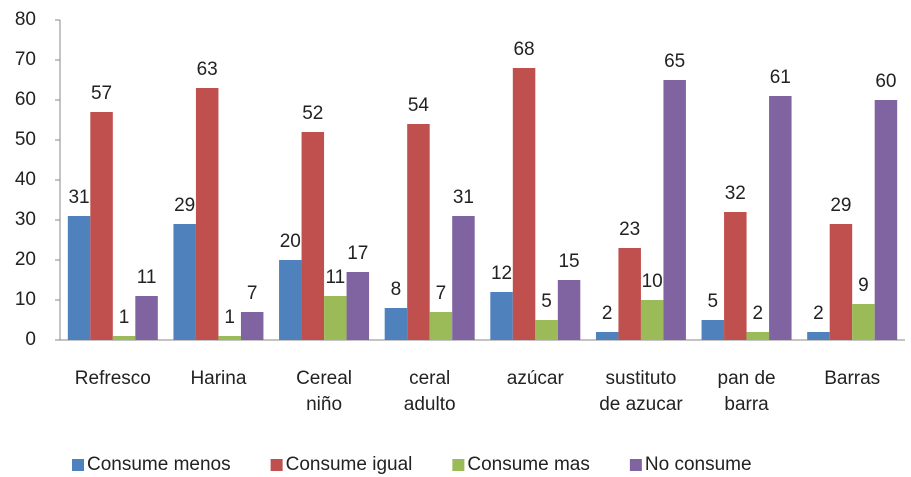  Describe the element at coordinates (863, 285) in the screenshot. I see `value-label: 9` at that location.